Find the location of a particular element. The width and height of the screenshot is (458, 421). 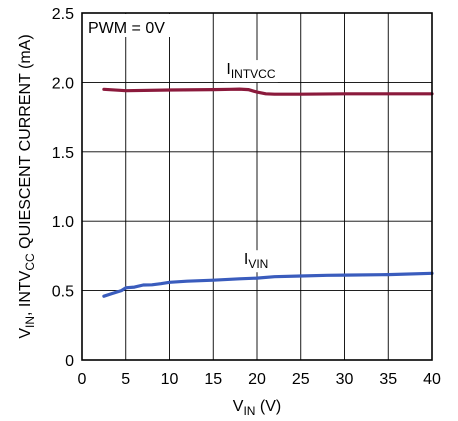

annotation-text: PWM = 0V is located at coordinates (126, 28).